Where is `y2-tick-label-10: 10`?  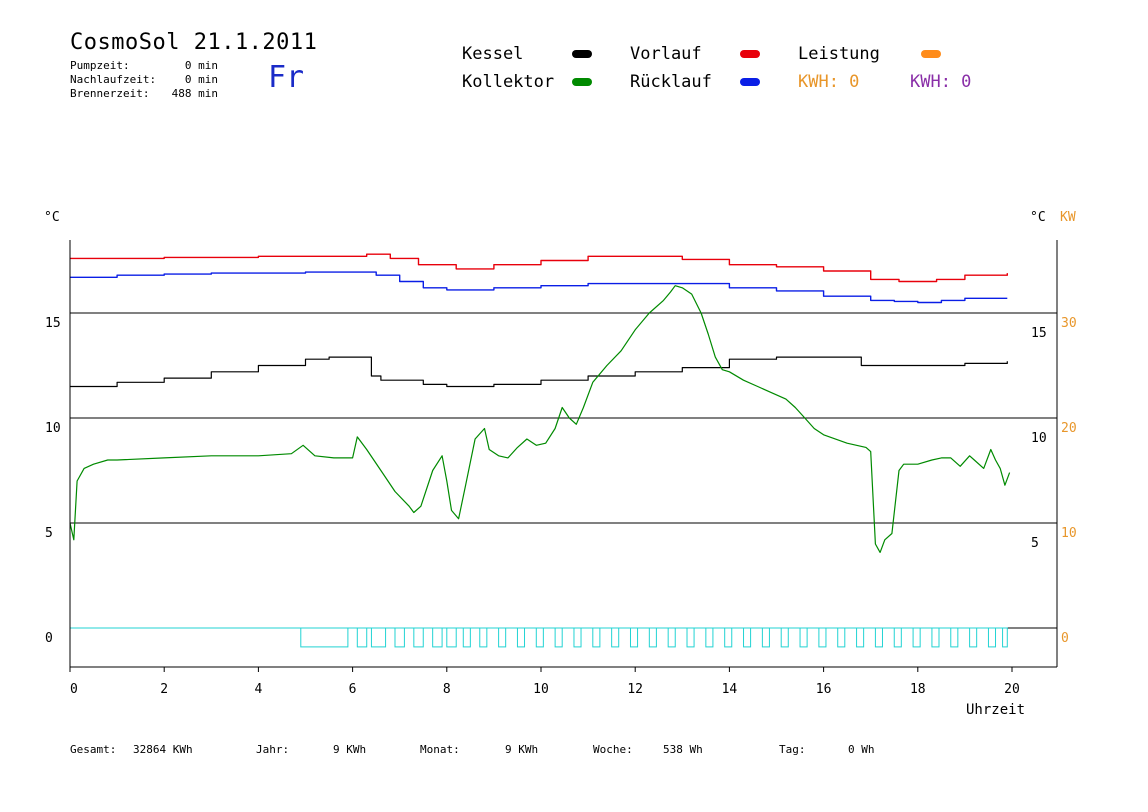 y2-tick-label-10: 10 is located at coordinates (1069, 533).